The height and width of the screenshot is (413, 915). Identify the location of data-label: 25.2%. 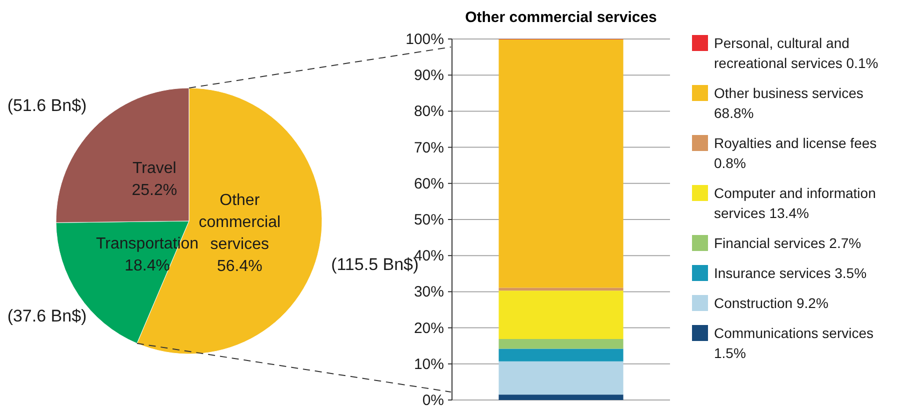
(155, 190).